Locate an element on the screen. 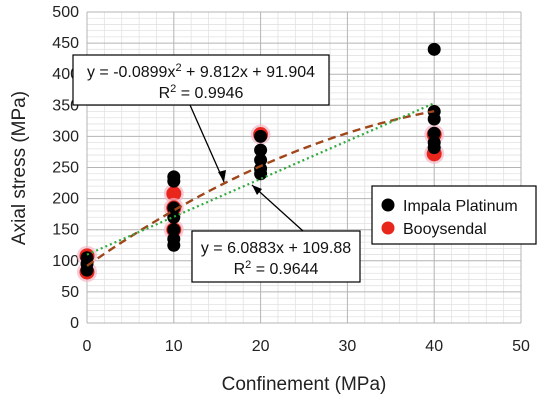  legend-frame is located at coordinates (454, 215).